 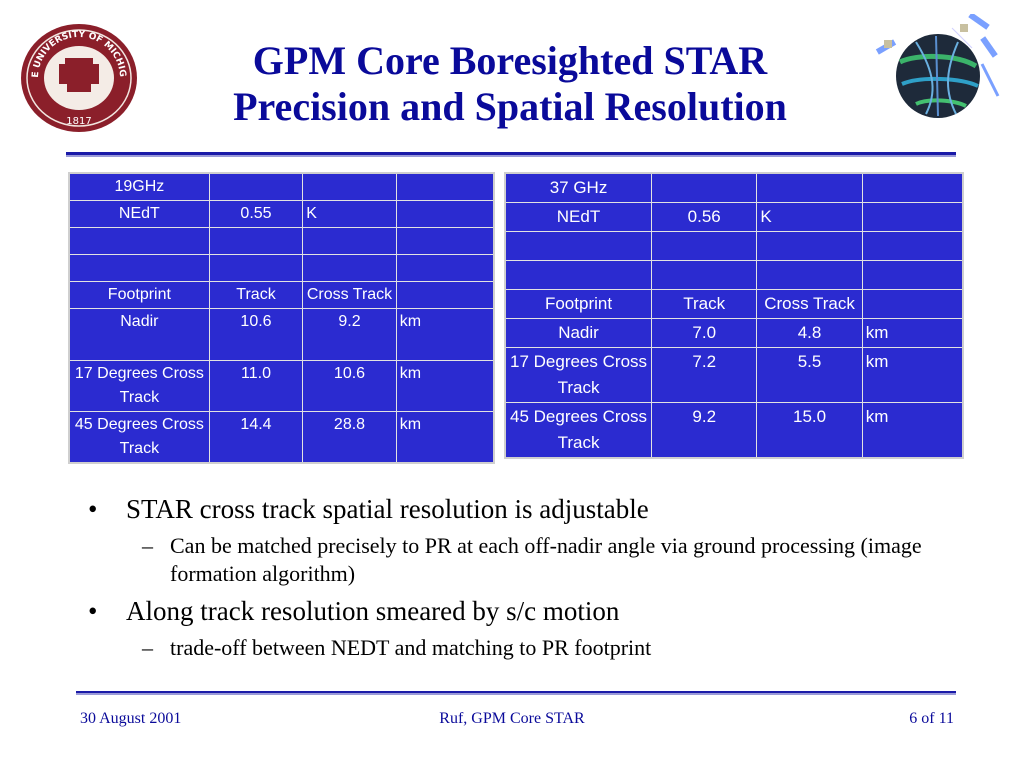 What do you see at coordinates (704, 333) in the screenshot?
I see `table-cell: 7.0` at bounding box center [704, 333].